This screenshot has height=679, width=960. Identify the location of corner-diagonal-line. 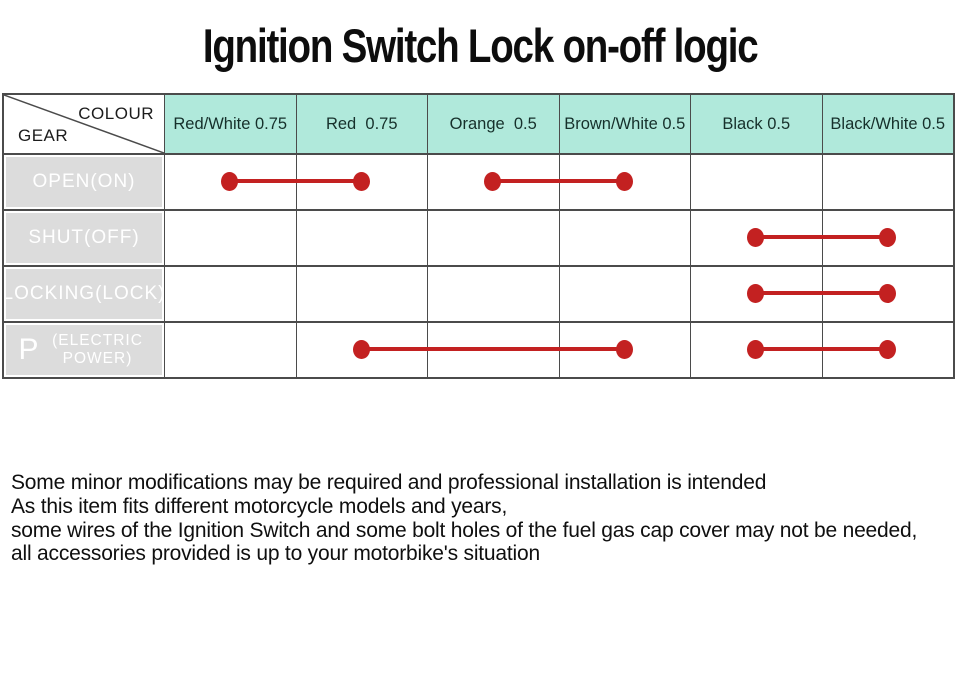
(84, 124).